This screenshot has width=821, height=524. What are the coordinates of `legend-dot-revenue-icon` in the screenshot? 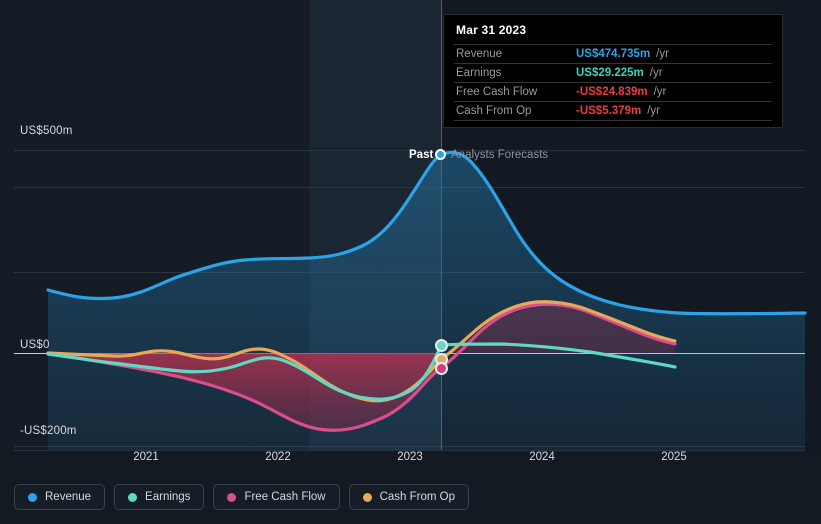 It's located at (32, 497).